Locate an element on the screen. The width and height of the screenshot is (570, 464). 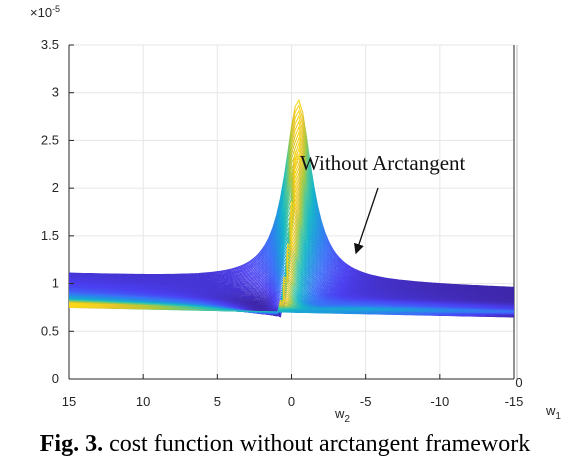
x-tick-label: 10 is located at coordinates (143, 401).